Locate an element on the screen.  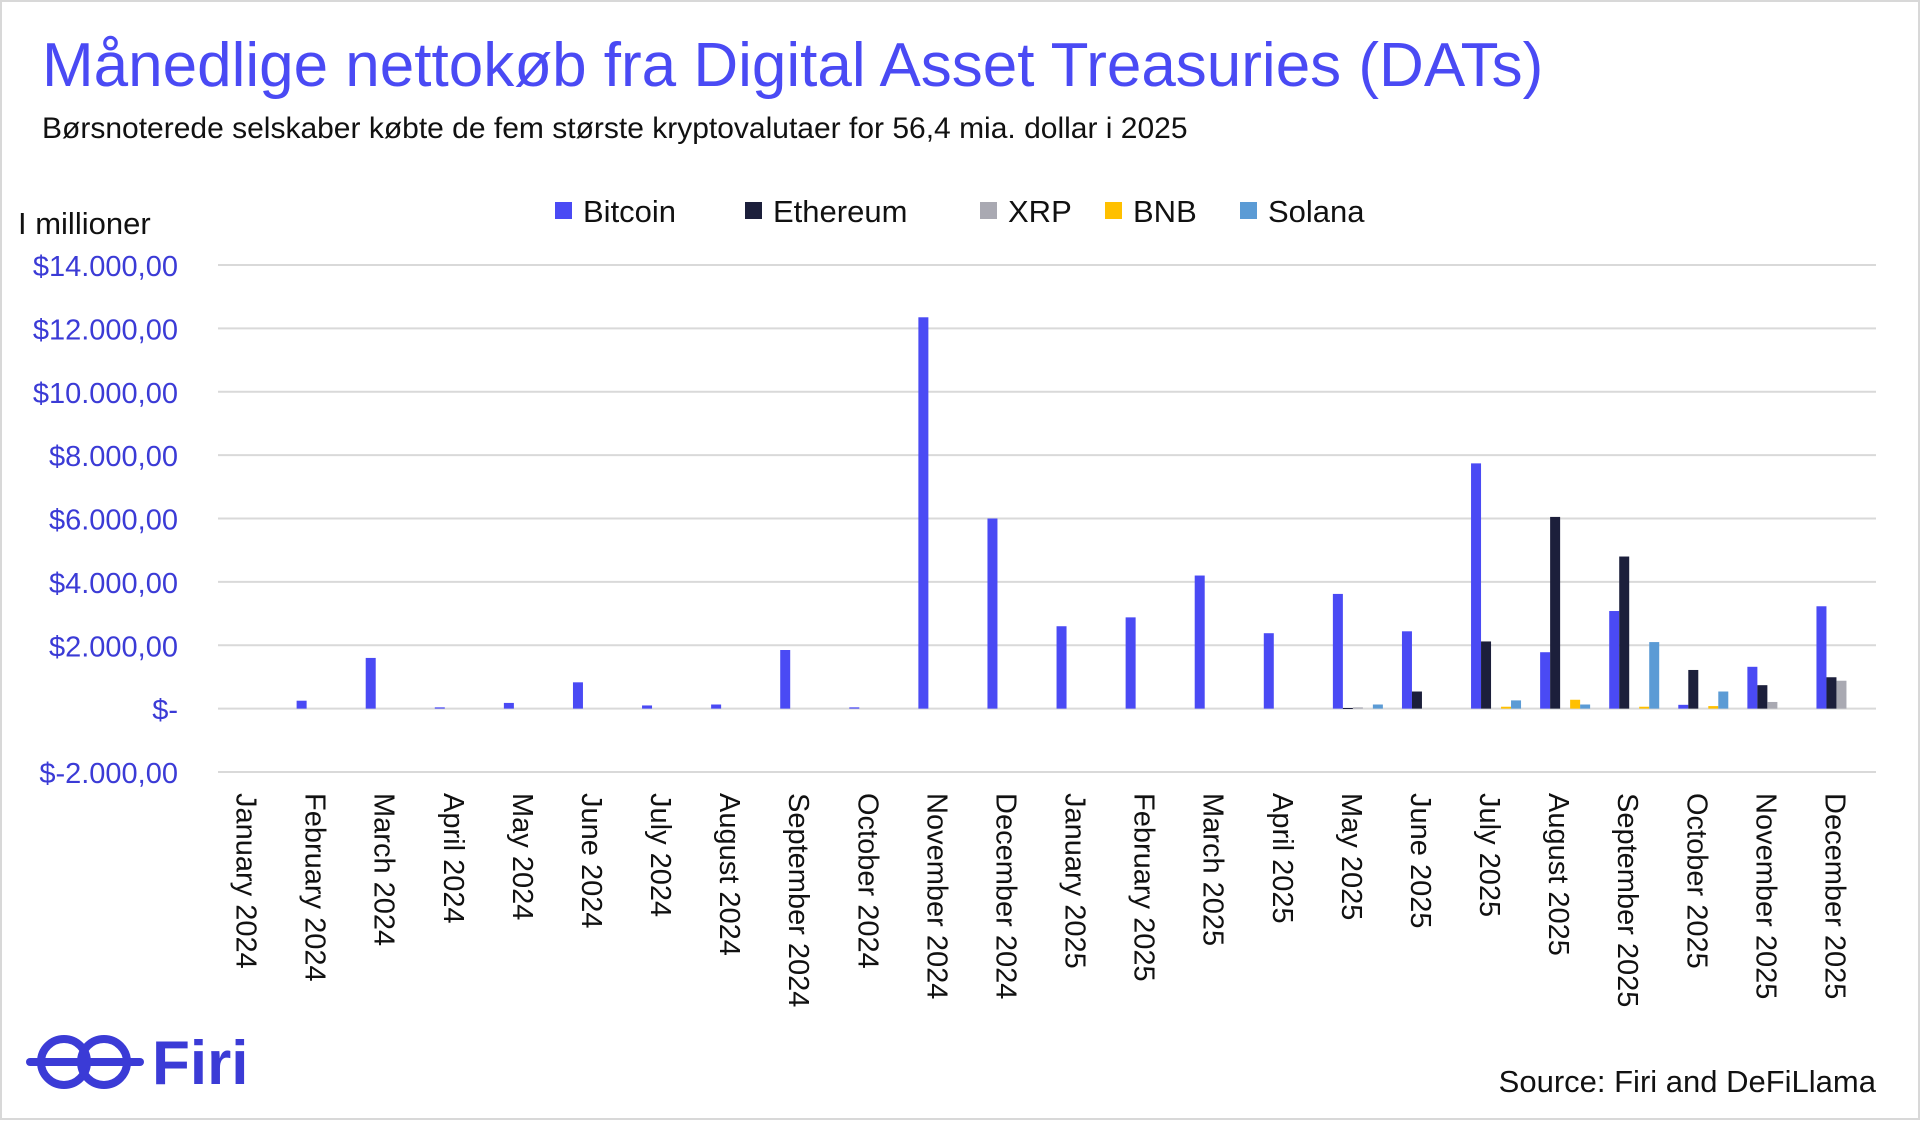
x-tick-label: February 2025 is located at coordinates (1144, 887).